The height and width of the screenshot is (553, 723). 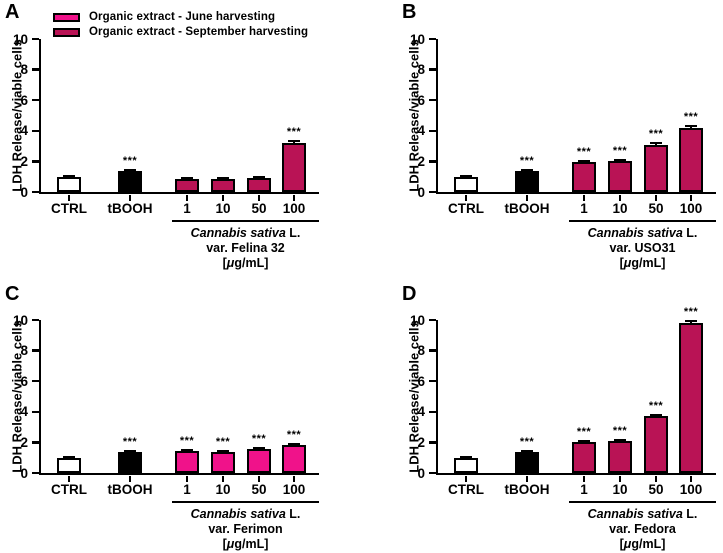 I want to click on species-suffix: L., so click(x=293, y=233).